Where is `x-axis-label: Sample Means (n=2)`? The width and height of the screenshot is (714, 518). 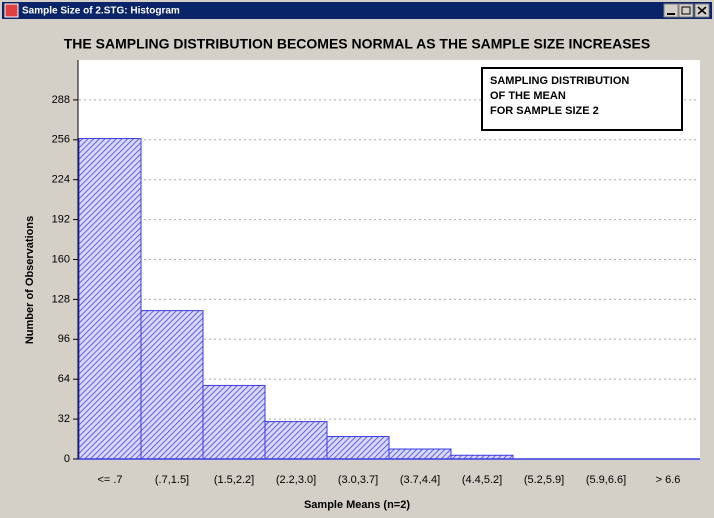
x-axis-label: Sample Means (n=2) is located at coordinates (357, 505).